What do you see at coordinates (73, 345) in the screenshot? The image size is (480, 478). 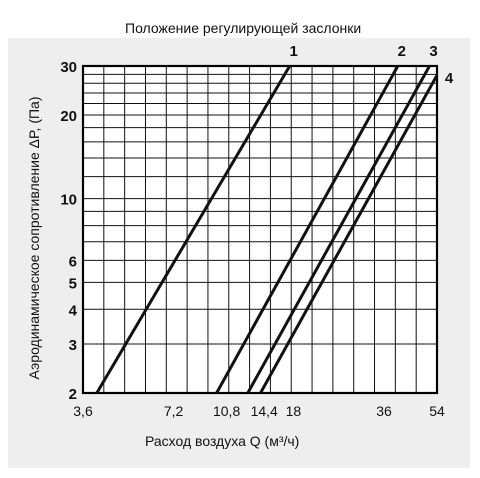 I see `y-tick-label: 3` at bounding box center [73, 345].